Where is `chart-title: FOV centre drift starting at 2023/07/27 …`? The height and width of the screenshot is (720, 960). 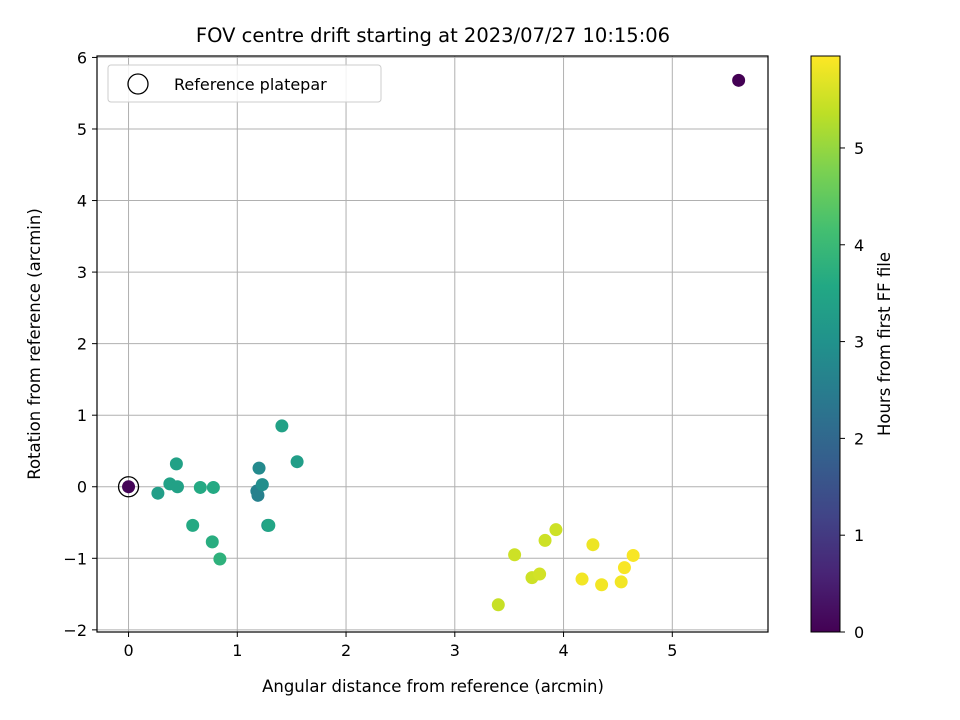 chart-title: FOV centre drift starting at 2023/07/27 … is located at coordinates (433, 35).